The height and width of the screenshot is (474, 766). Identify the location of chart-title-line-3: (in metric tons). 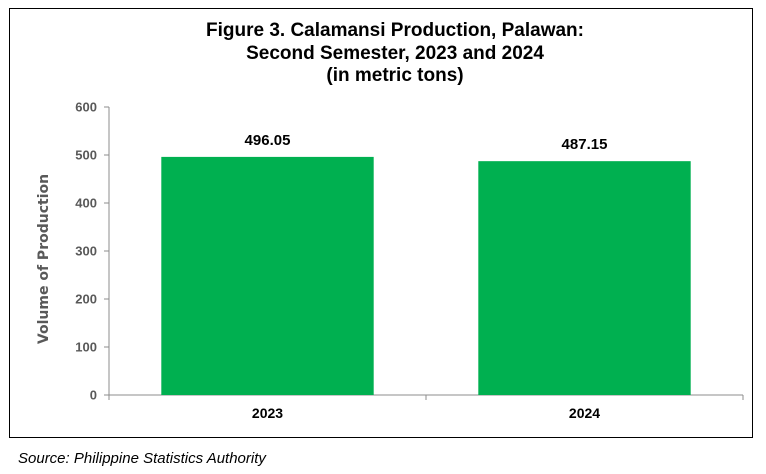
(394, 75).